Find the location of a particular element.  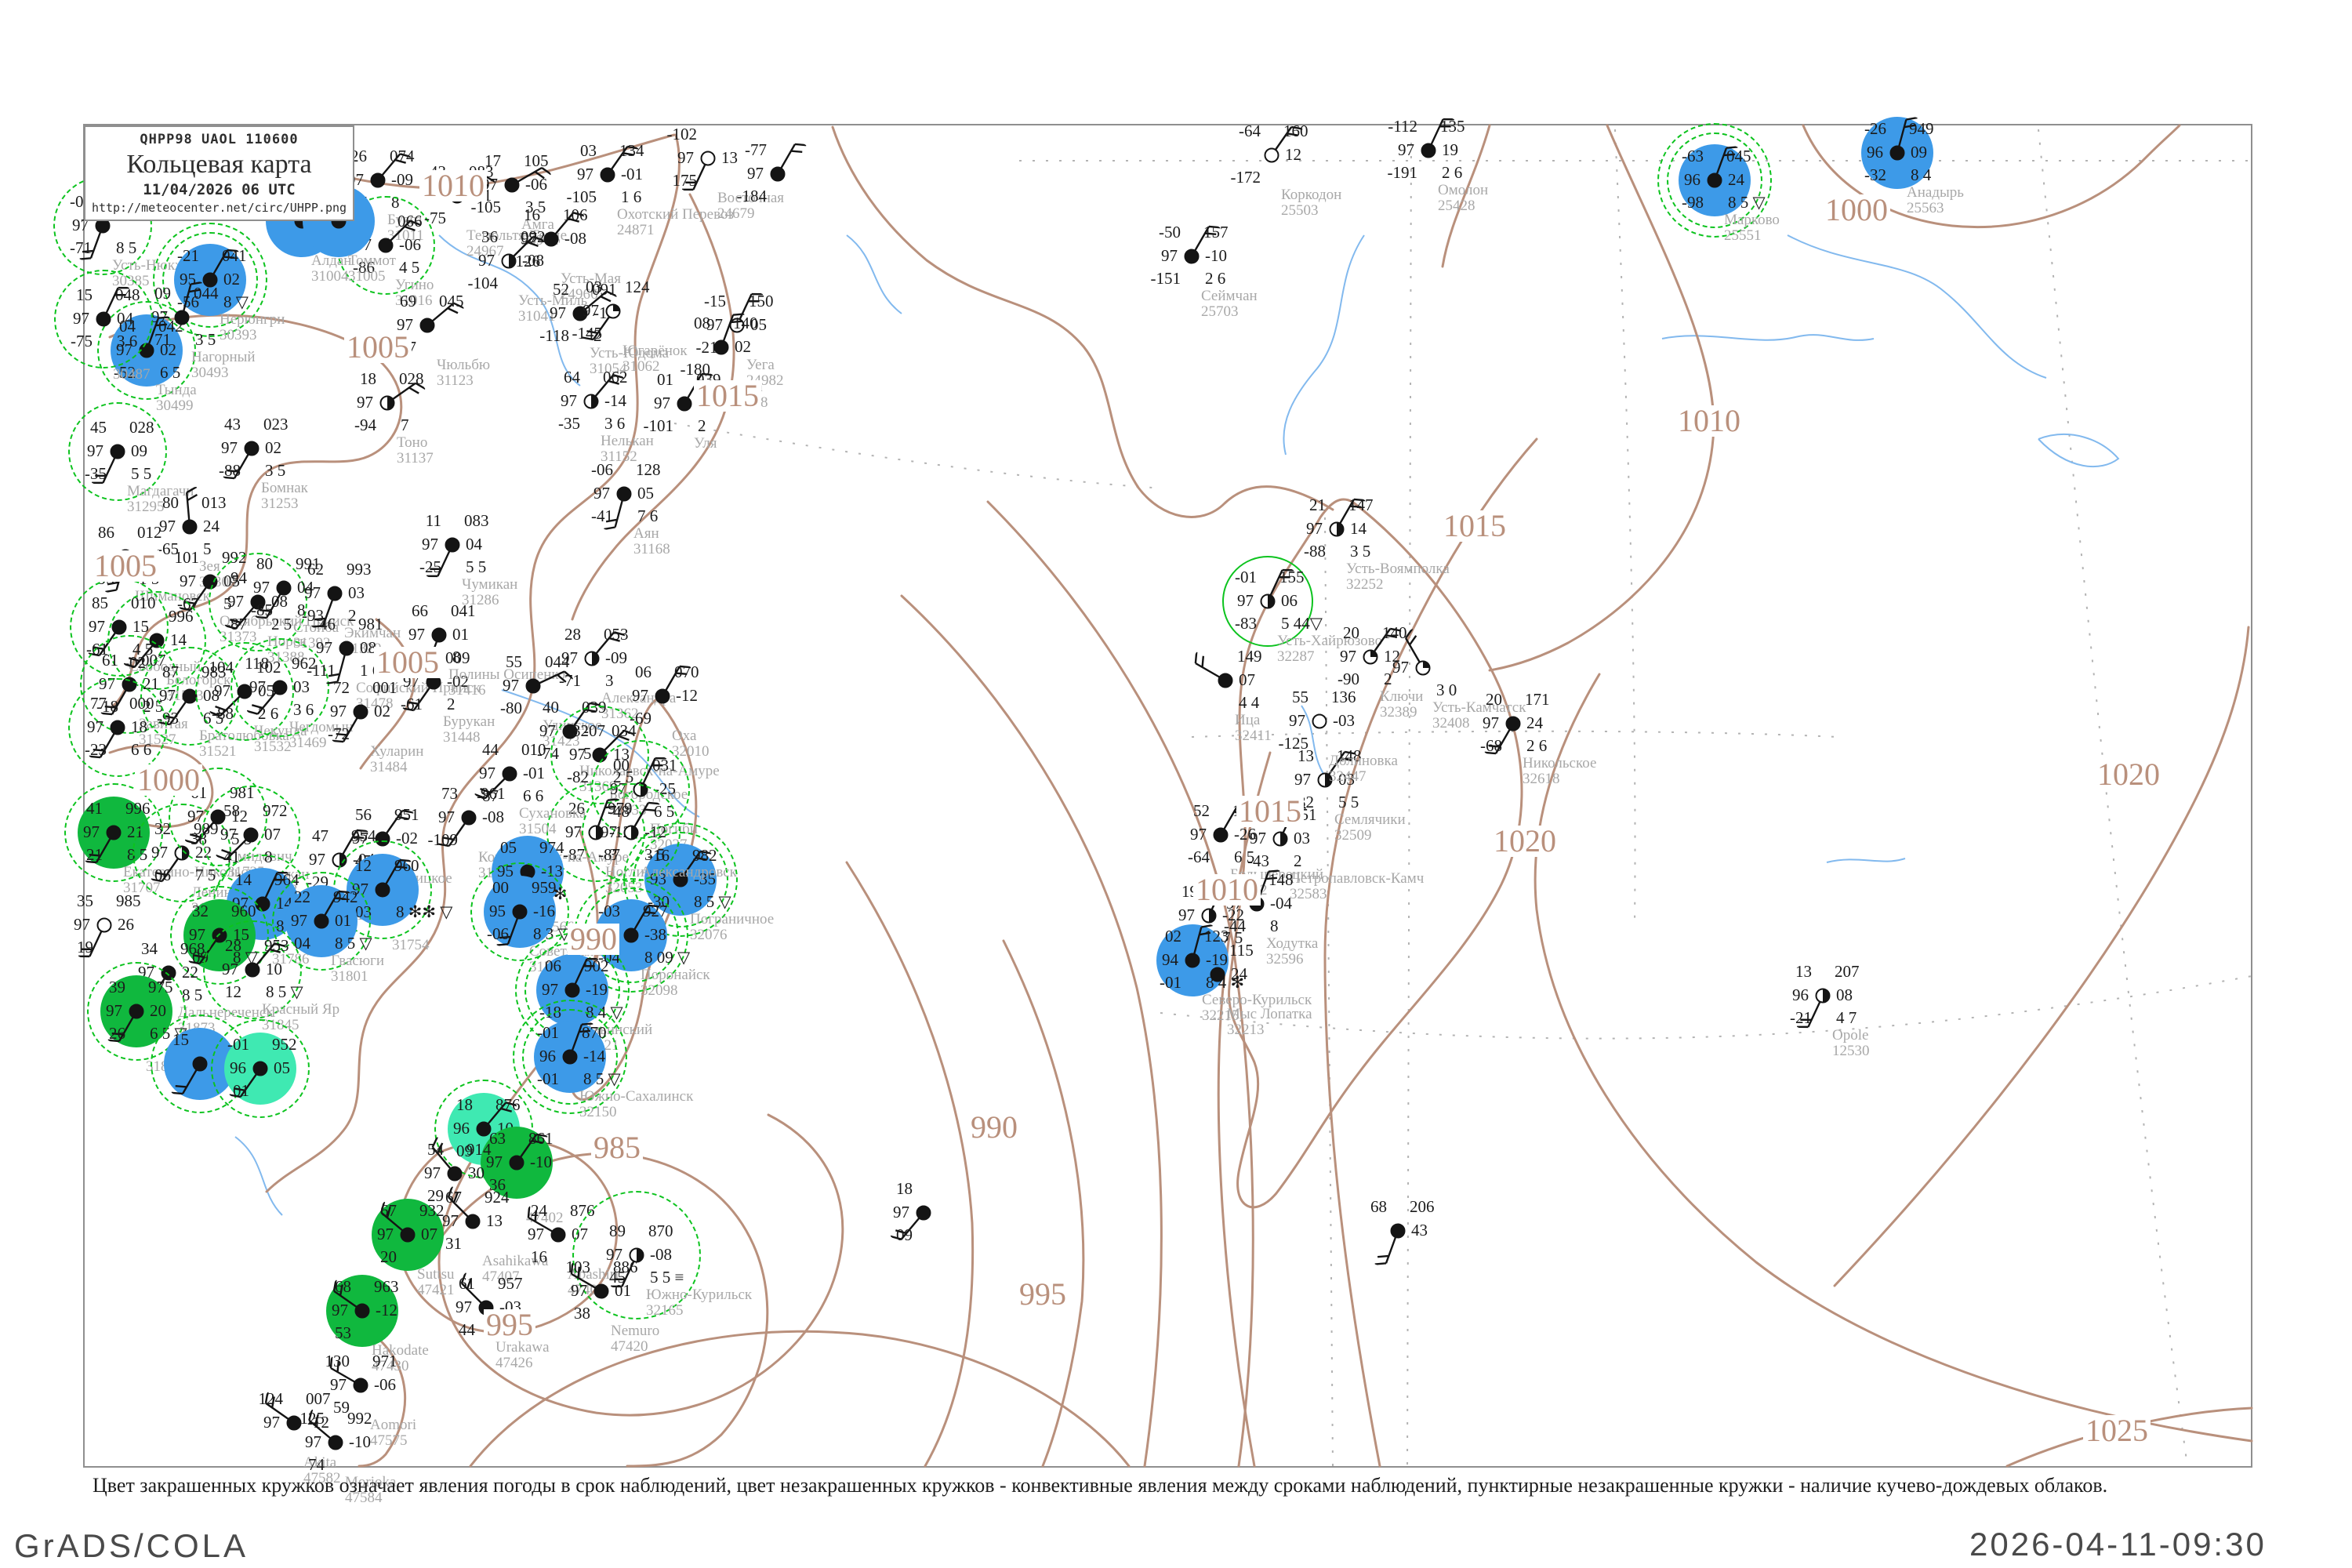

dewpoint-value: 36 is located at coordinates (498, 1184).